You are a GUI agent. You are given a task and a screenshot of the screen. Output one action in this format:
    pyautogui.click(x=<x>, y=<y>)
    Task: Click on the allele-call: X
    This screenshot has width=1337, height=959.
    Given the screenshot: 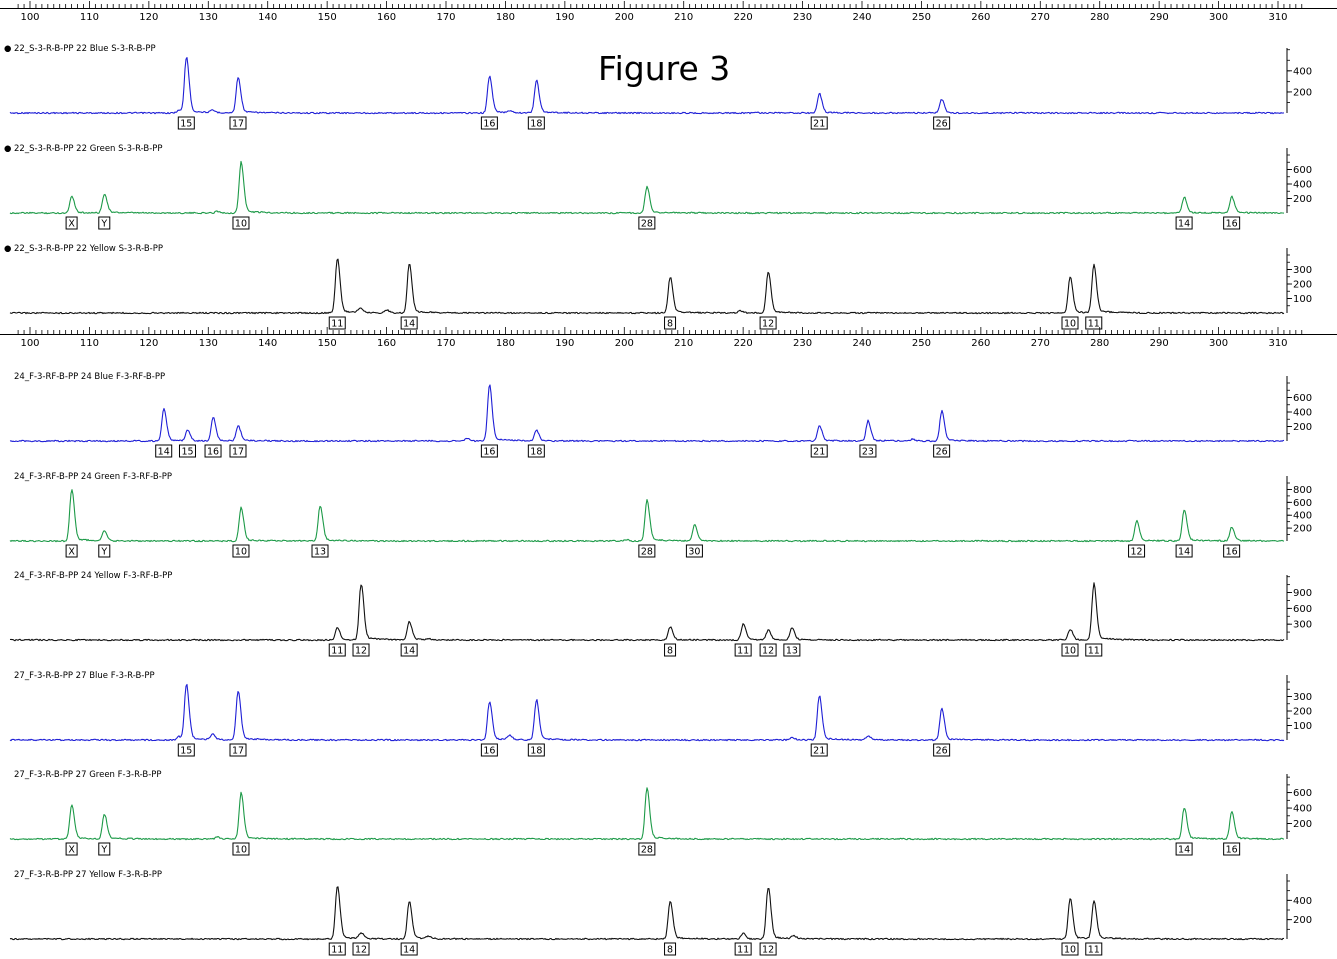 What is the action you would take?
    pyautogui.click(x=71, y=223)
    